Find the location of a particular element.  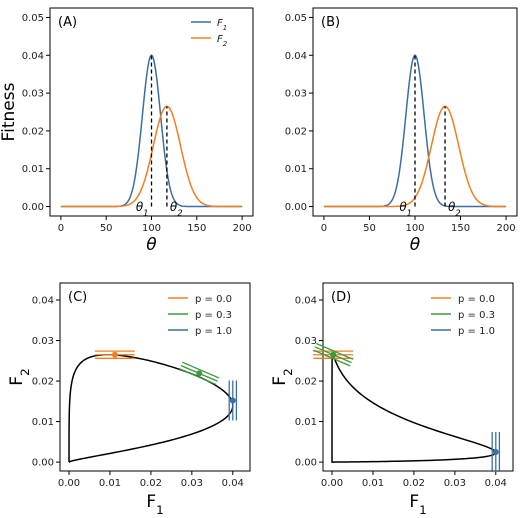

legend-entry: F2 is located at coordinates (222, 41).